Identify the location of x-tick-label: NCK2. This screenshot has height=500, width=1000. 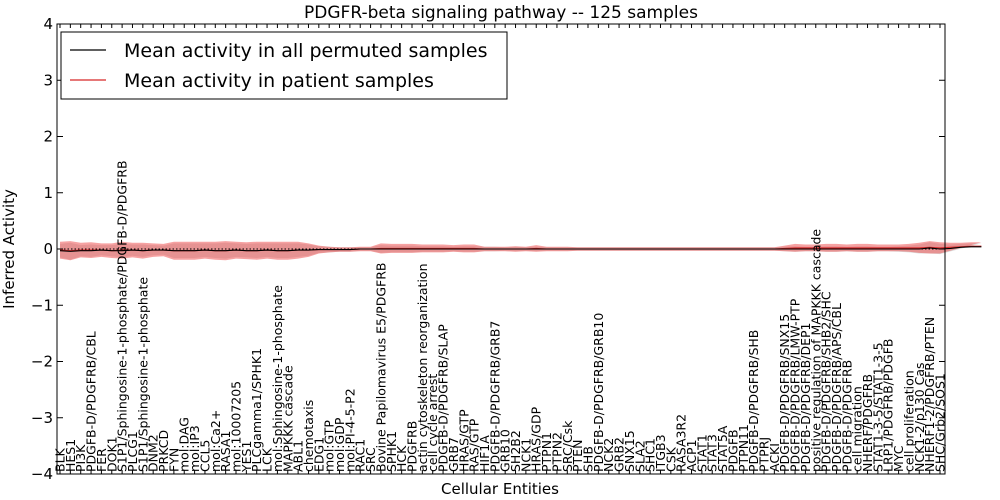
(608, 455).